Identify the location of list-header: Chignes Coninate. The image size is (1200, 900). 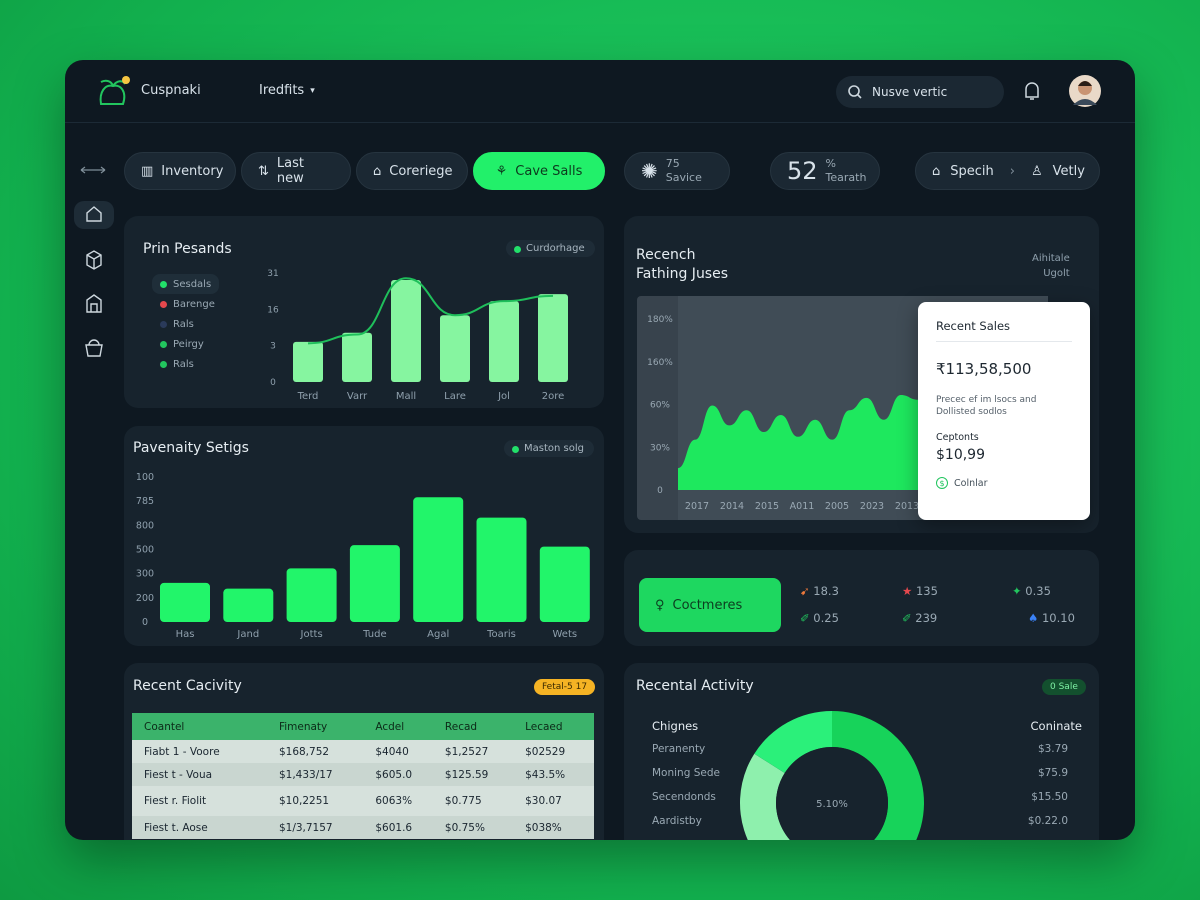
(867, 731).